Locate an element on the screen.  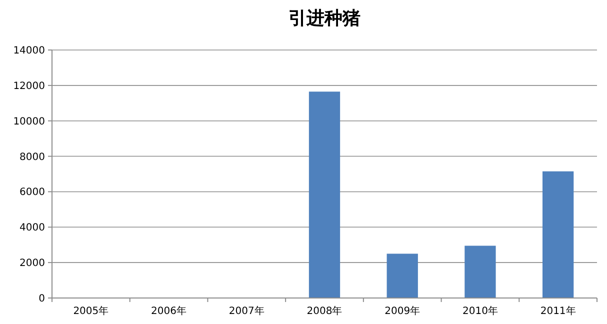
y-tick-label: 2000 is located at coordinates (32, 264).